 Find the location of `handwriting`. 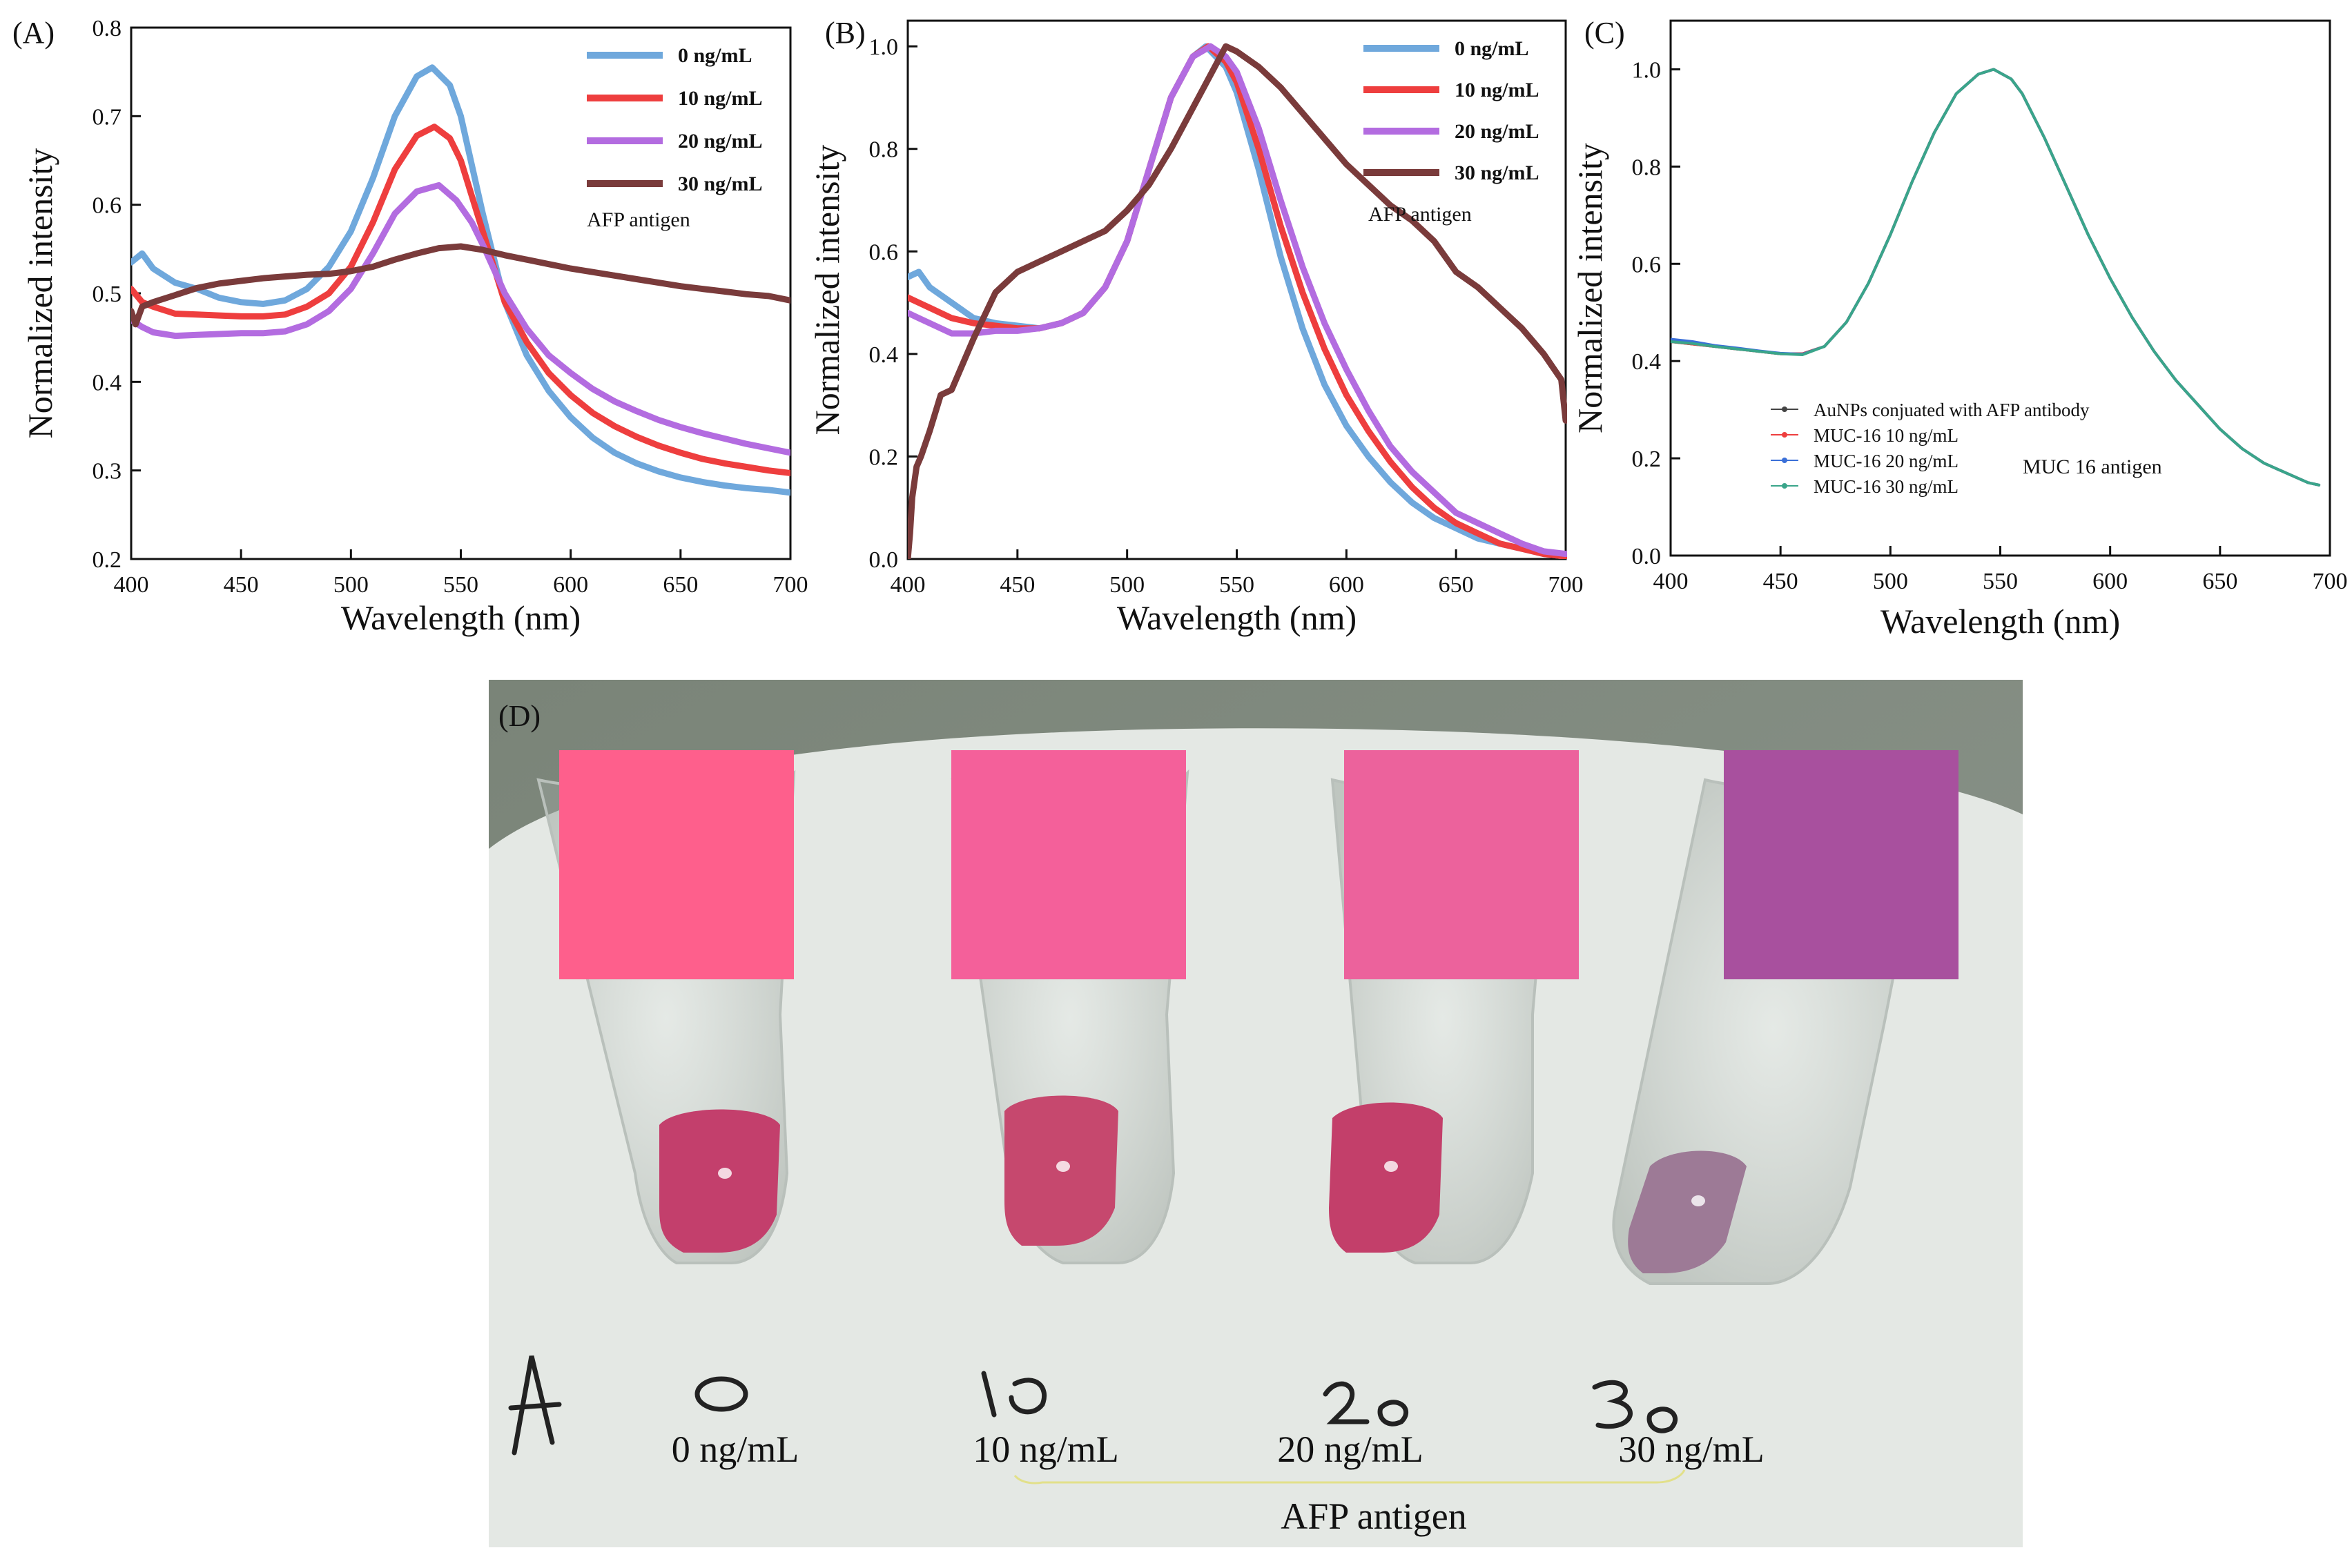

handwriting is located at coordinates (1093, 1405).